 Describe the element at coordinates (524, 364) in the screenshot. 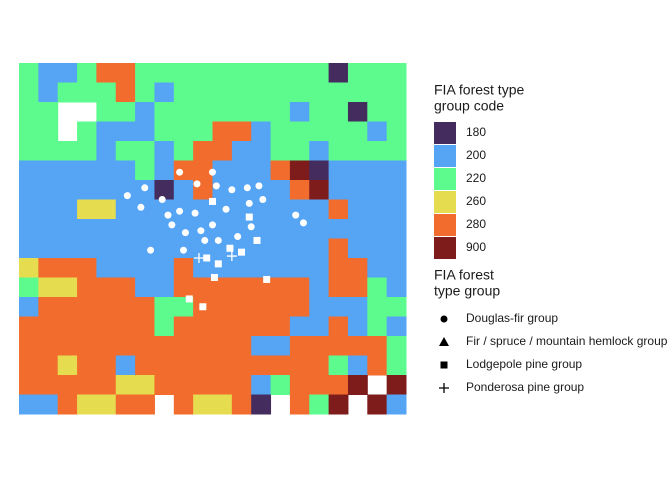

I see `legend-label: Lodgepole pine group` at that location.